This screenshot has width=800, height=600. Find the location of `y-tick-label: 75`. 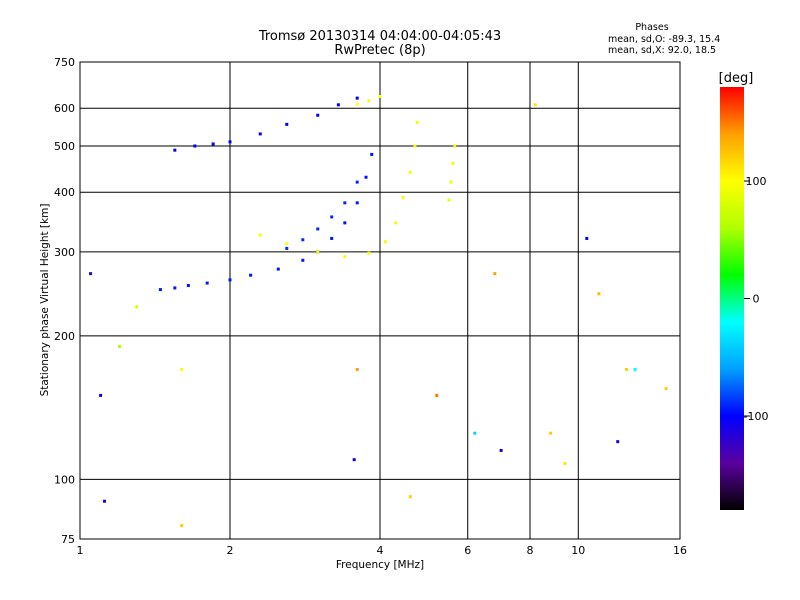

y-tick-label: 75 is located at coordinates (68, 539).